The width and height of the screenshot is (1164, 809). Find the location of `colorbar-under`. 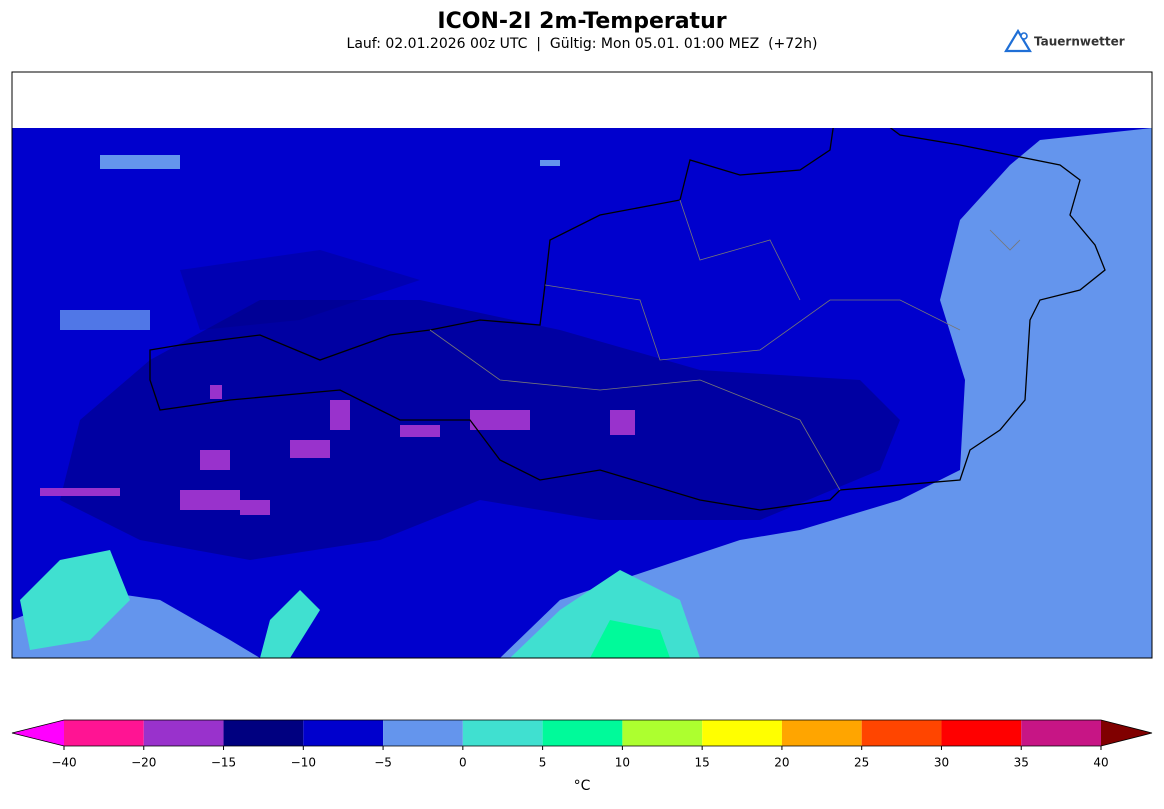

colorbar-under is located at coordinates (38, 733).